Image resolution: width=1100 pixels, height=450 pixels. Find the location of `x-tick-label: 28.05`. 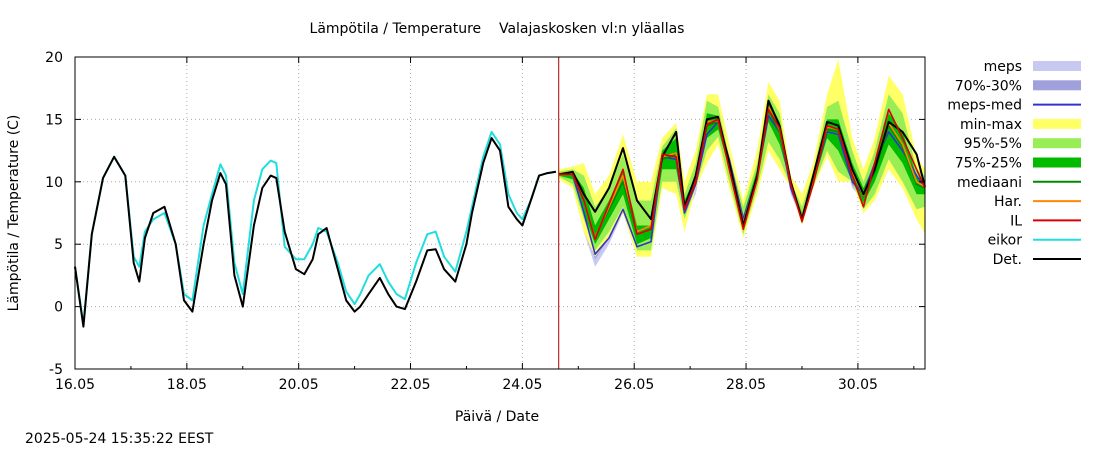

x-tick-label: 28.05 is located at coordinates (746, 385).